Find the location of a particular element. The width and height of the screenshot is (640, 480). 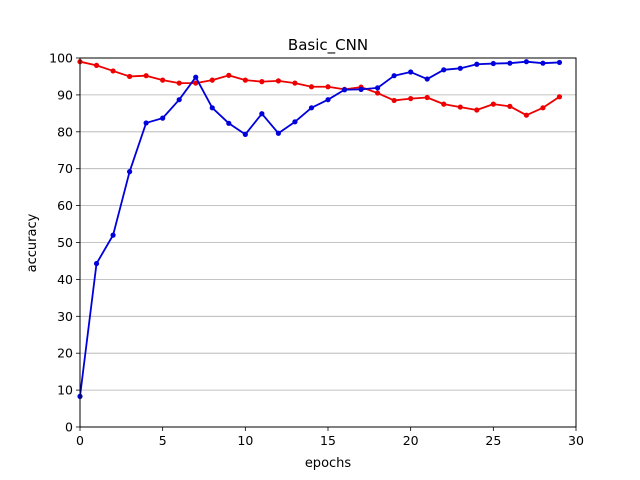

y-tick-label: 50 is located at coordinates (65, 242).